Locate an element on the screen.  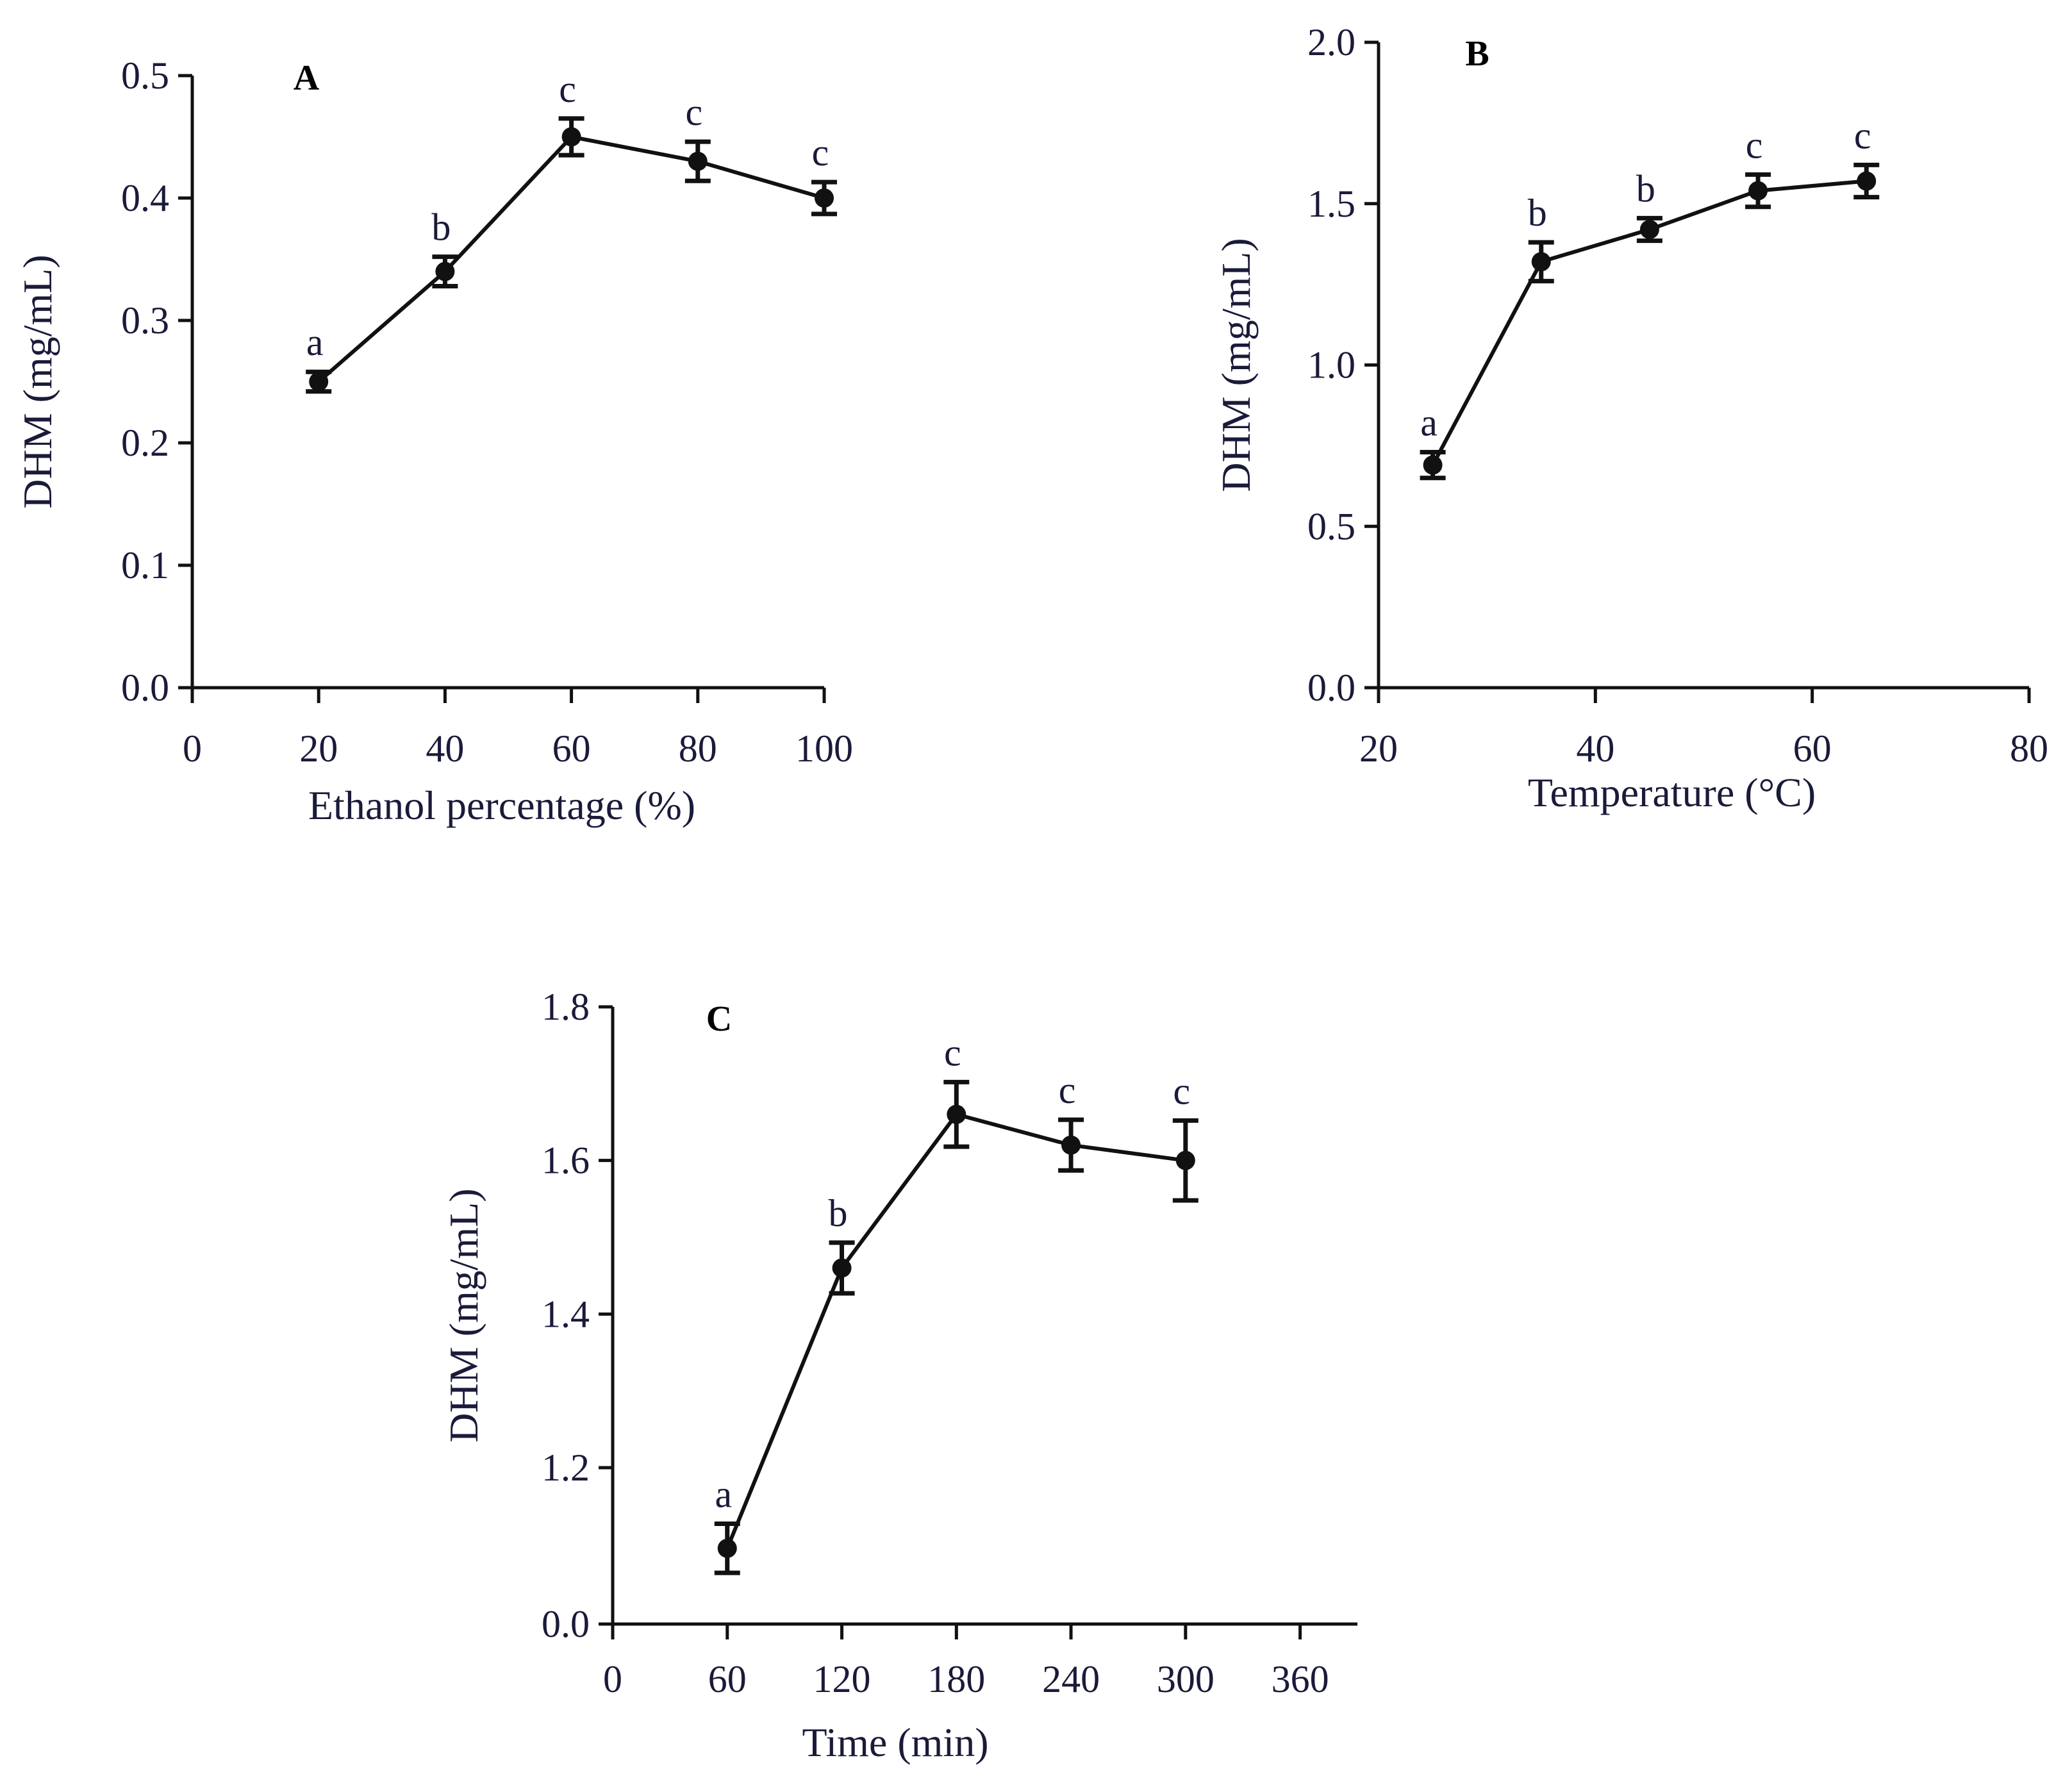
x-tick-label: 360 is located at coordinates (1300, 1679).